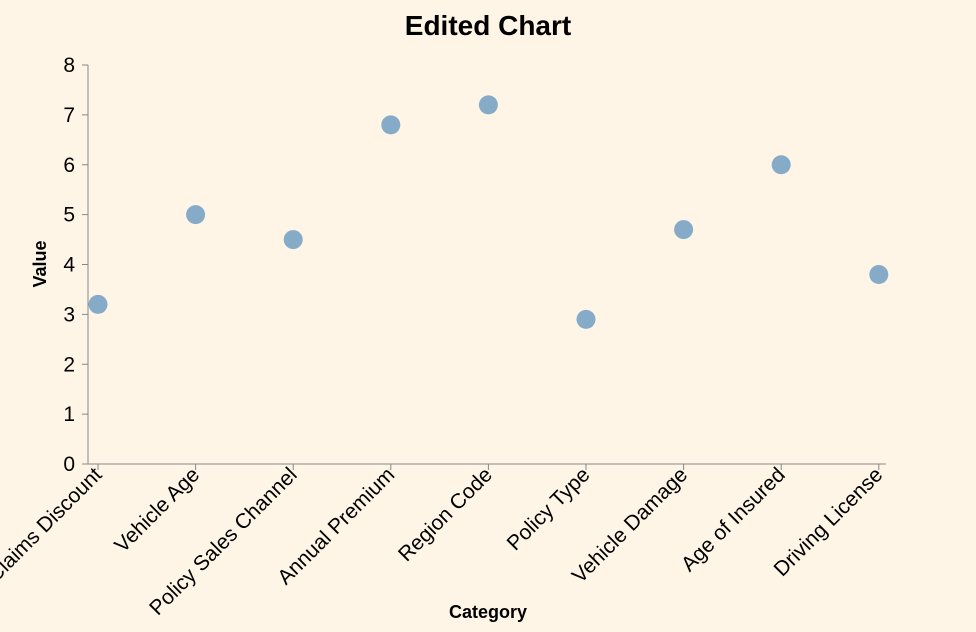 The image size is (976, 632). Describe the element at coordinates (733, 519) in the screenshot. I see `x-tick-label: Age of Insured` at that location.